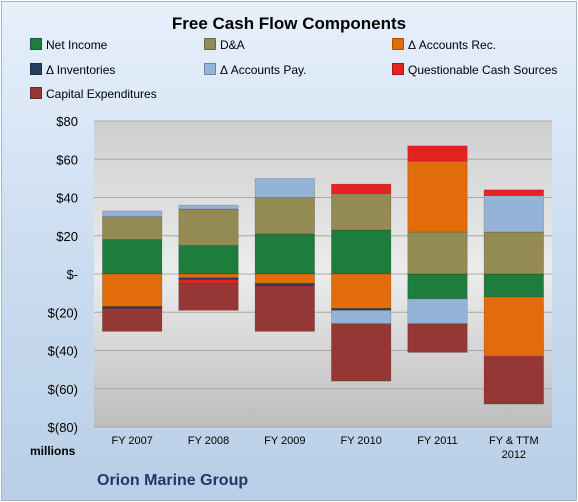 Image resolution: width=578 pixels, height=502 pixels. Describe the element at coordinates (63, 389) in the screenshot. I see `y-tick-label: $(60)` at that location.